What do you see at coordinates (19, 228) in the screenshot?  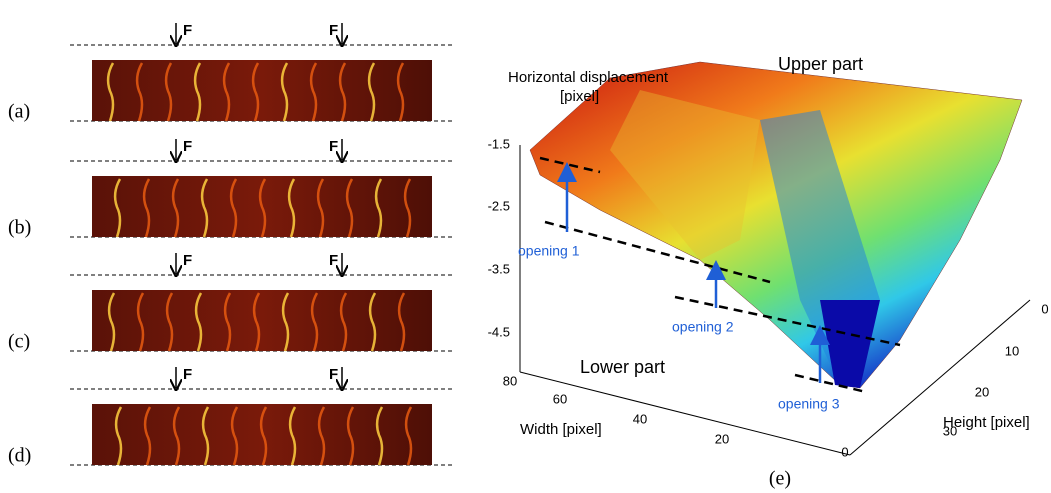 I see `panel-label: (b)` at bounding box center [19, 228].